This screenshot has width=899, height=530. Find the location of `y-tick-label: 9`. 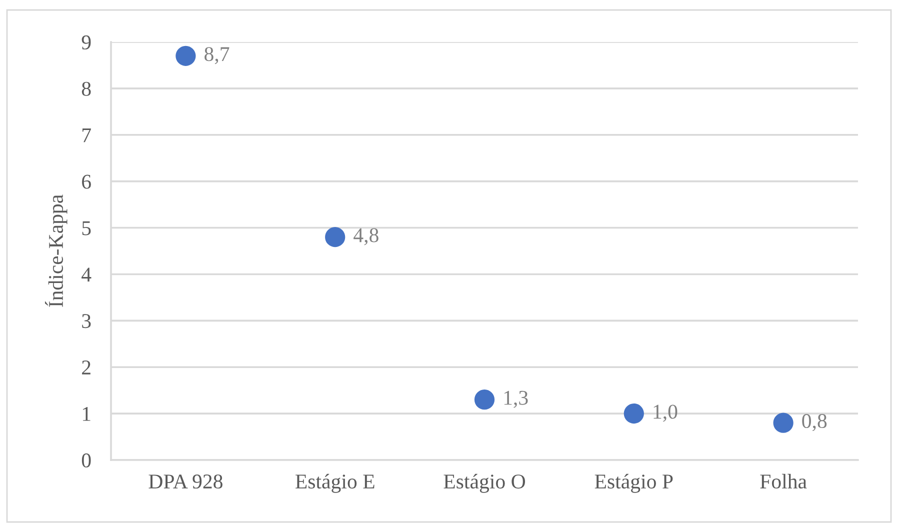

y-tick-label: 9 is located at coordinates (86, 42).